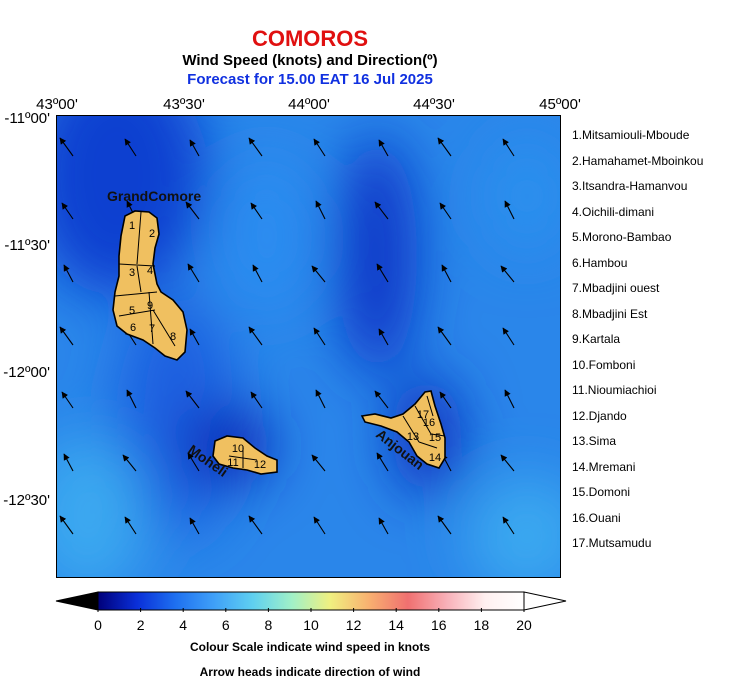 Image resolution: width=750 pixels, height=700 pixels. Describe the element at coordinates (77, 601) in the screenshot. I see `colorbar-under-triangle` at that location.